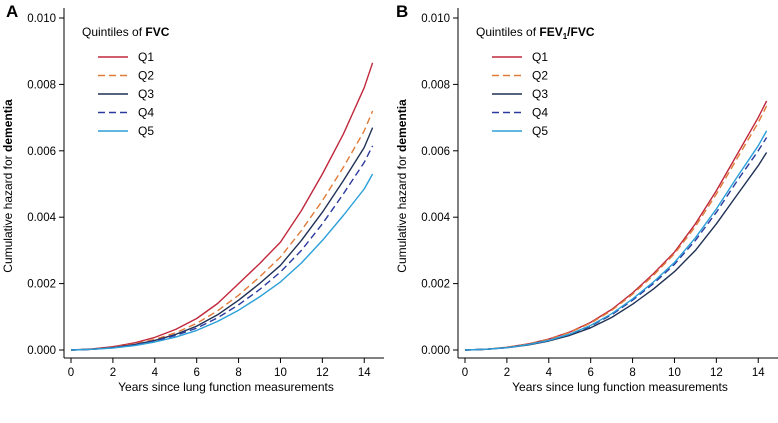 The width and height of the screenshot is (778, 423). Describe the element at coordinates (535, 33) in the screenshot. I see `legend-title: Quintiles of FEV1/FVC` at that location.